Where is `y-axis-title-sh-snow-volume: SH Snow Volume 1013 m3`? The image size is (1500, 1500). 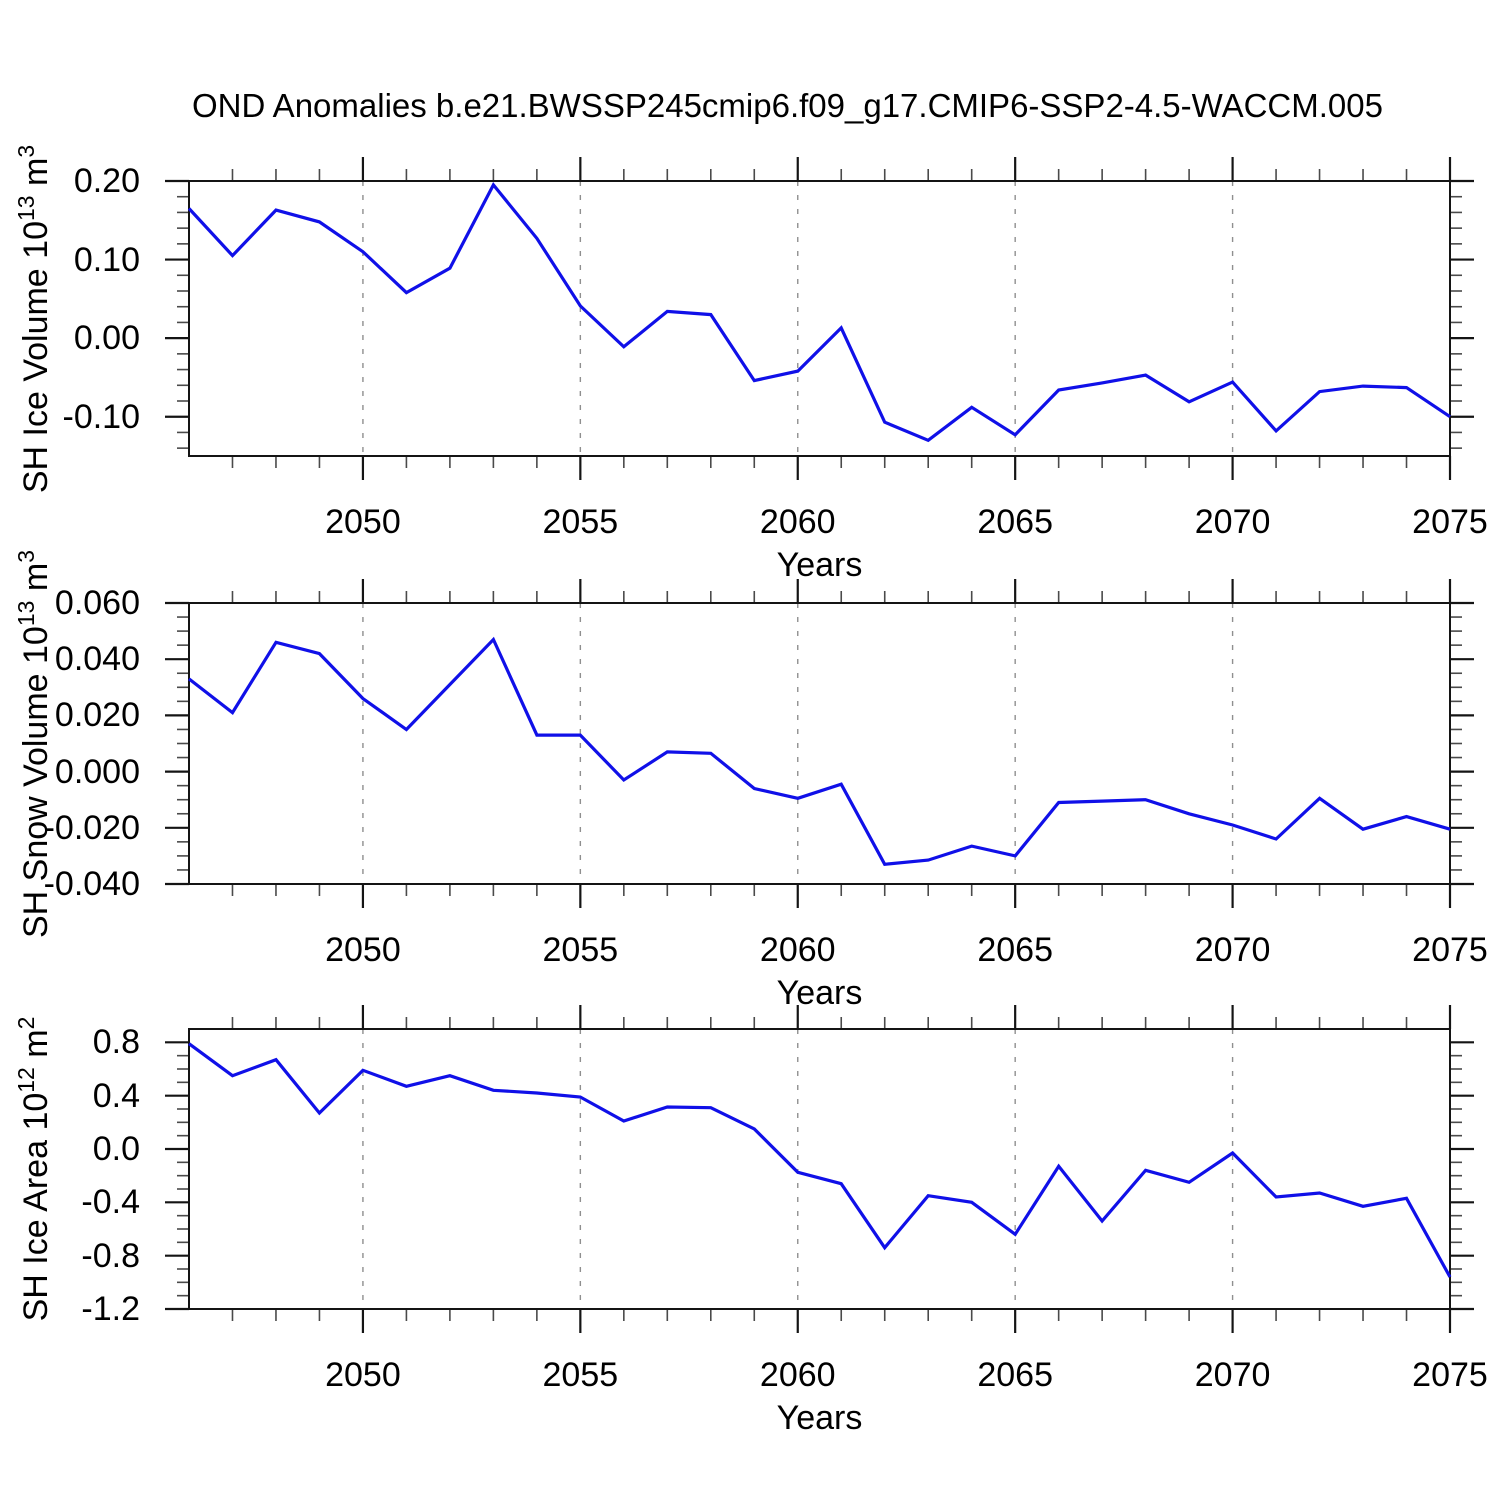 y-axis-title-sh-snow-volume: SH Snow Volume 1013 m3 is located at coordinates (34, 743).